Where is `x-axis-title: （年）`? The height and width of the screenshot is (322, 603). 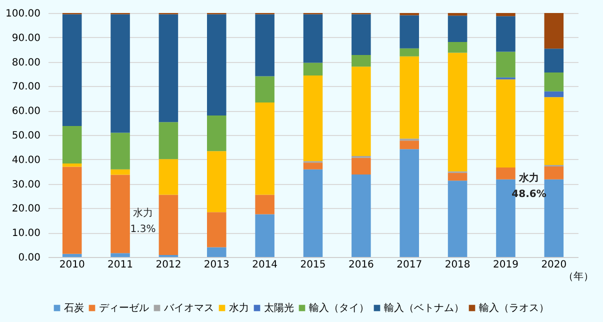 x-axis-title: （年） is located at coordinates (579, 276).